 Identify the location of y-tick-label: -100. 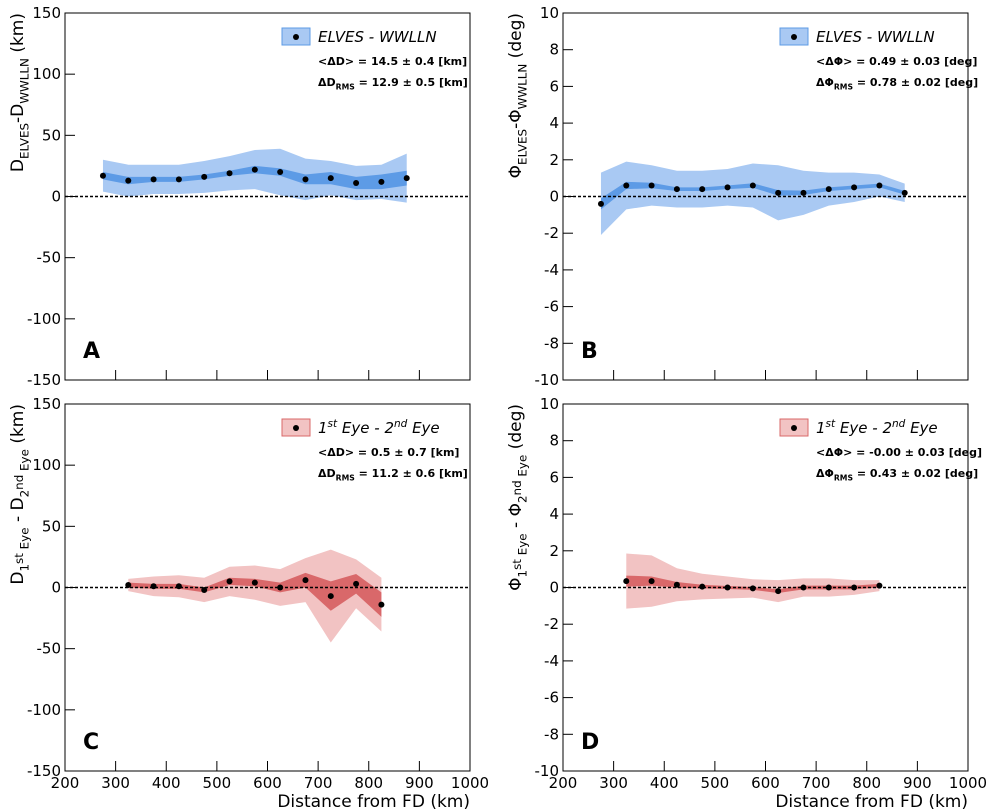
(44, 710).